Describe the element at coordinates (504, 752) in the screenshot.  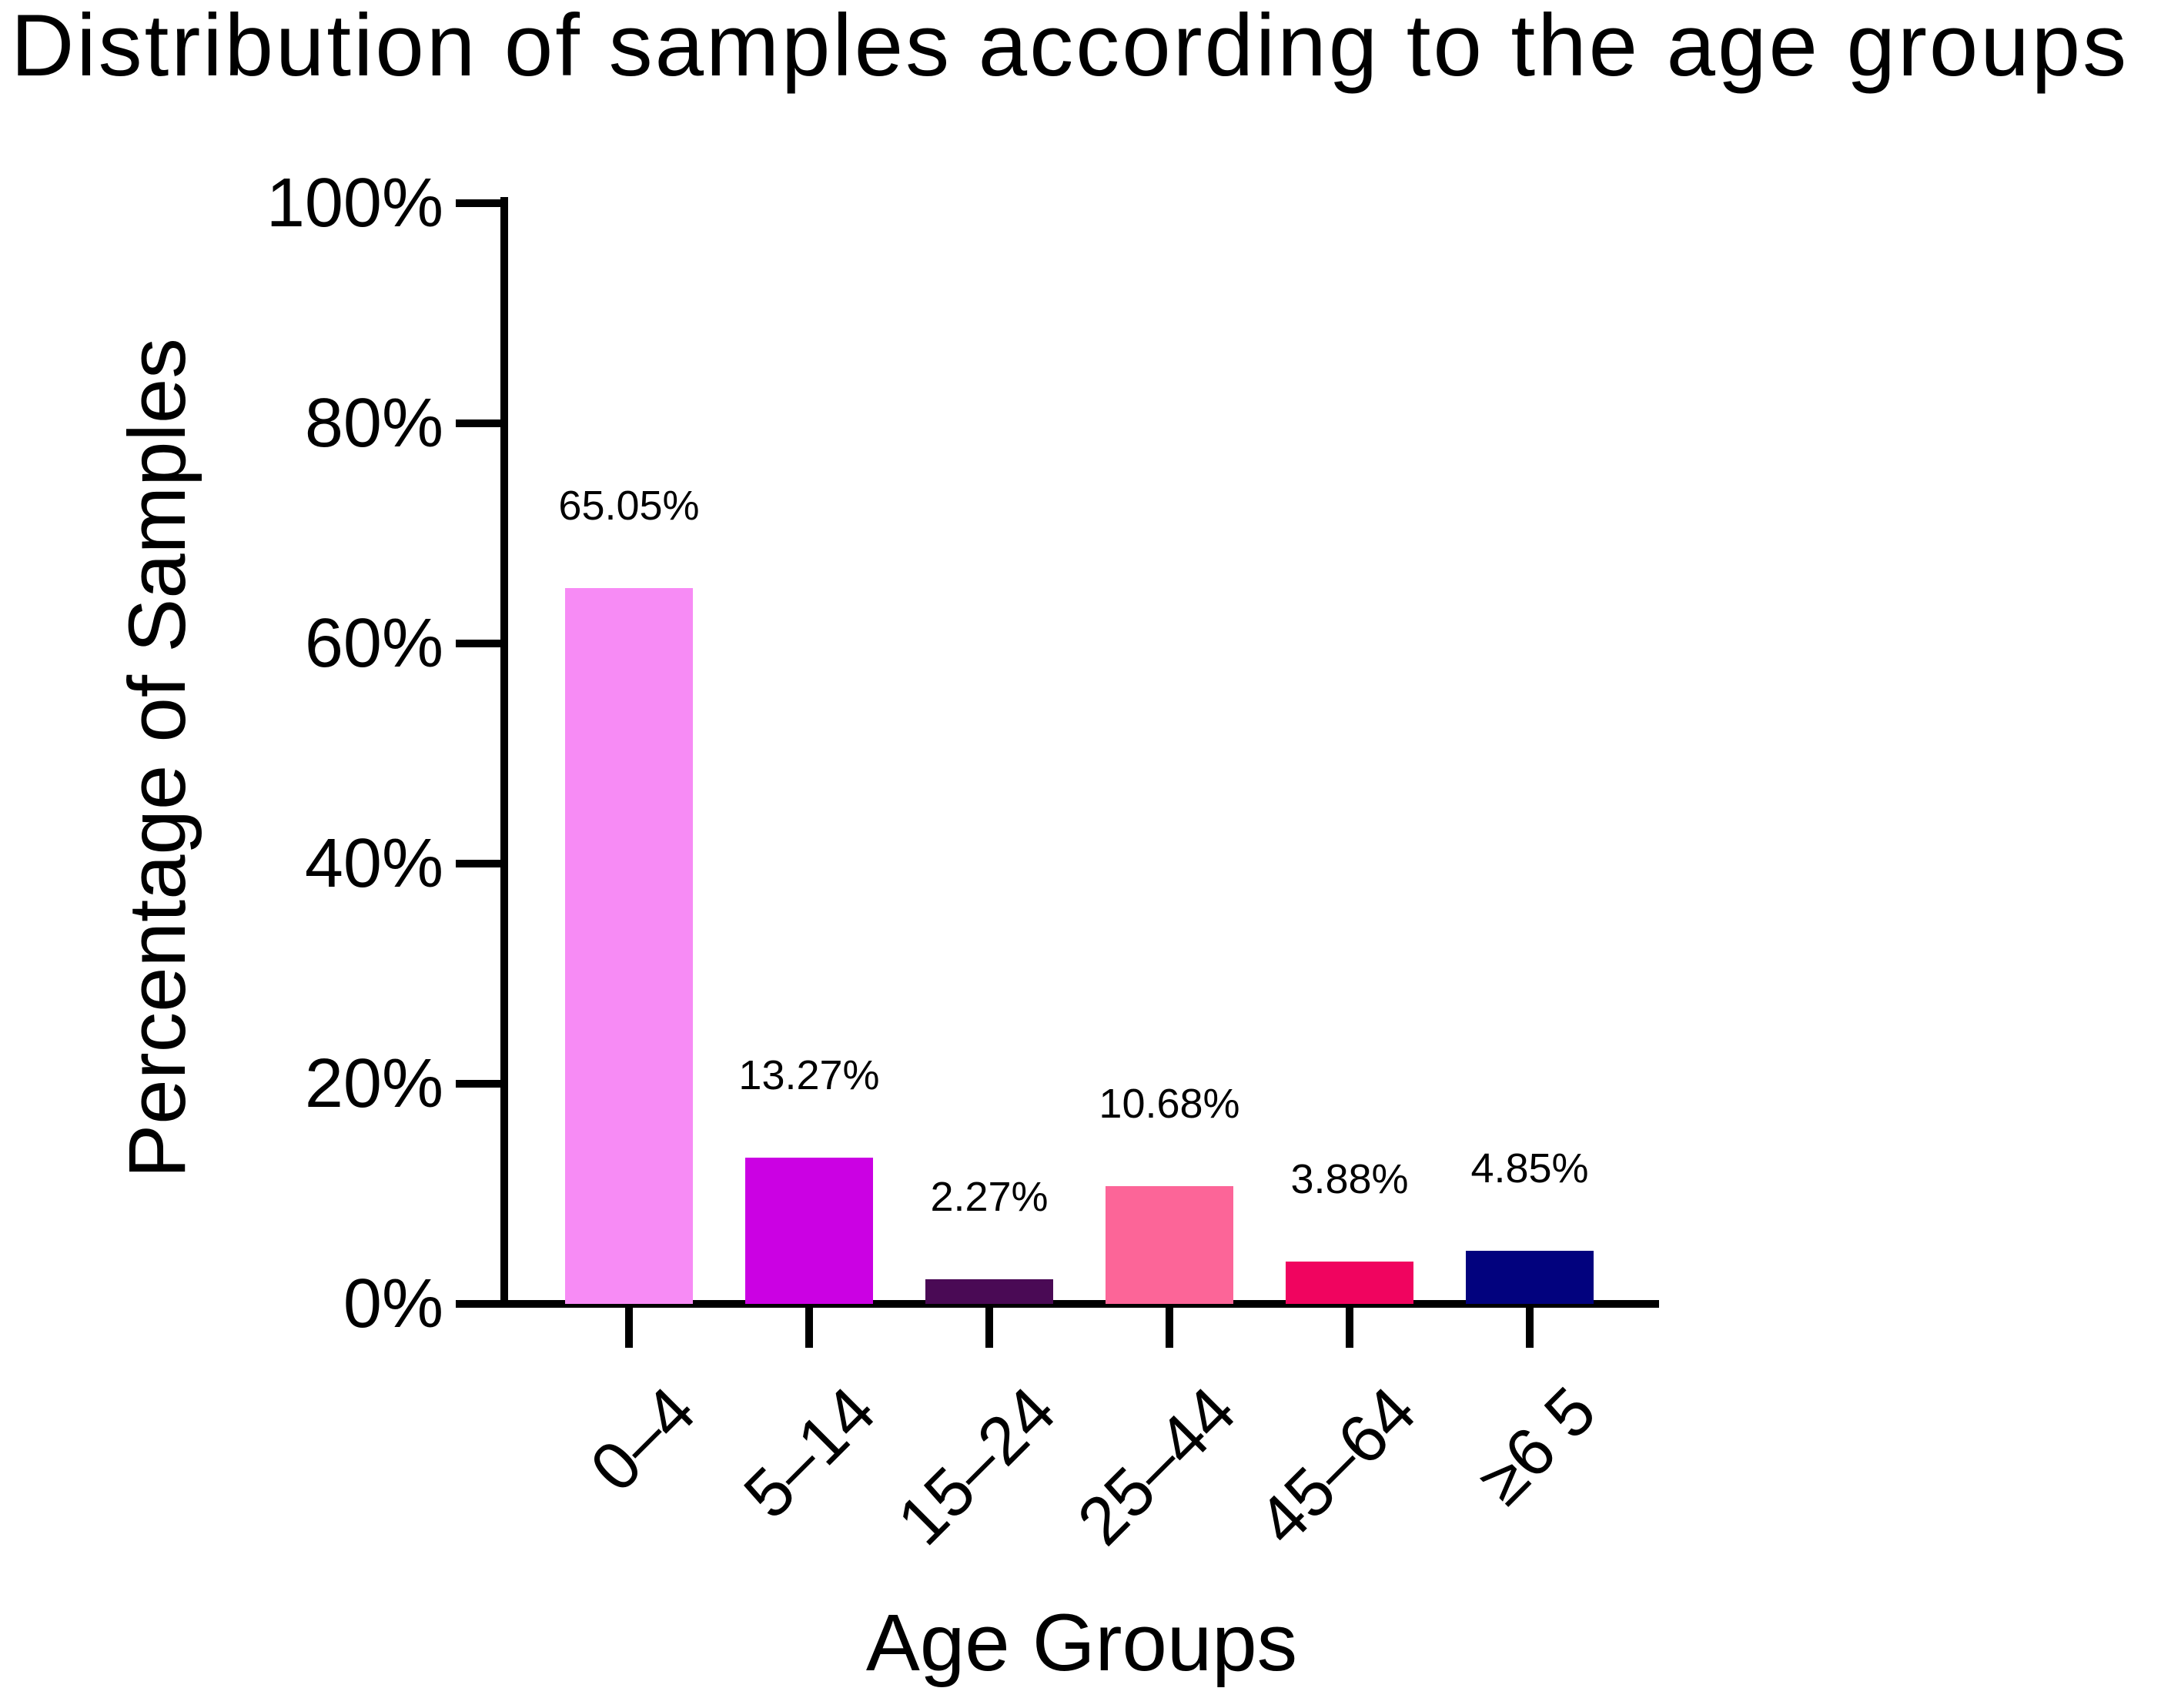
I see `y-axis-line` at that location.